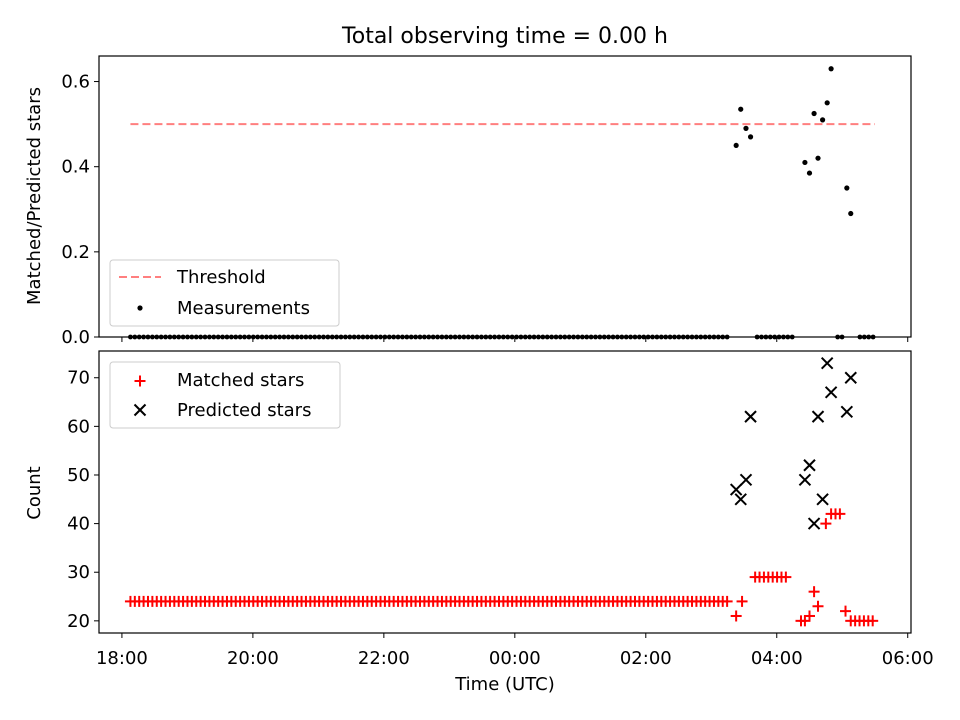  I want to click on ratio-y-ticks: 0.0 0.2 0.4 0.6, so click(80, 210).